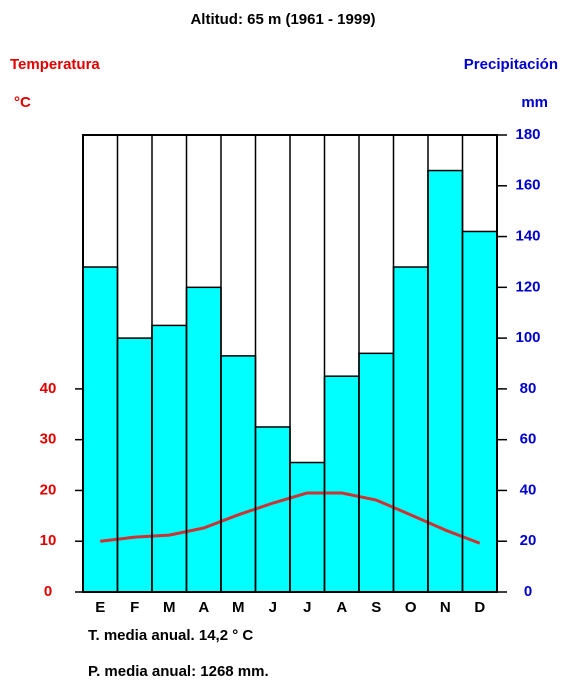 Image resolution: width=567 pixels, height=686 pixels. What do you see at coordinates (527, 286) in the screenshot?
I see `y2-tick-label: 120` at bounding box center [527, 286].